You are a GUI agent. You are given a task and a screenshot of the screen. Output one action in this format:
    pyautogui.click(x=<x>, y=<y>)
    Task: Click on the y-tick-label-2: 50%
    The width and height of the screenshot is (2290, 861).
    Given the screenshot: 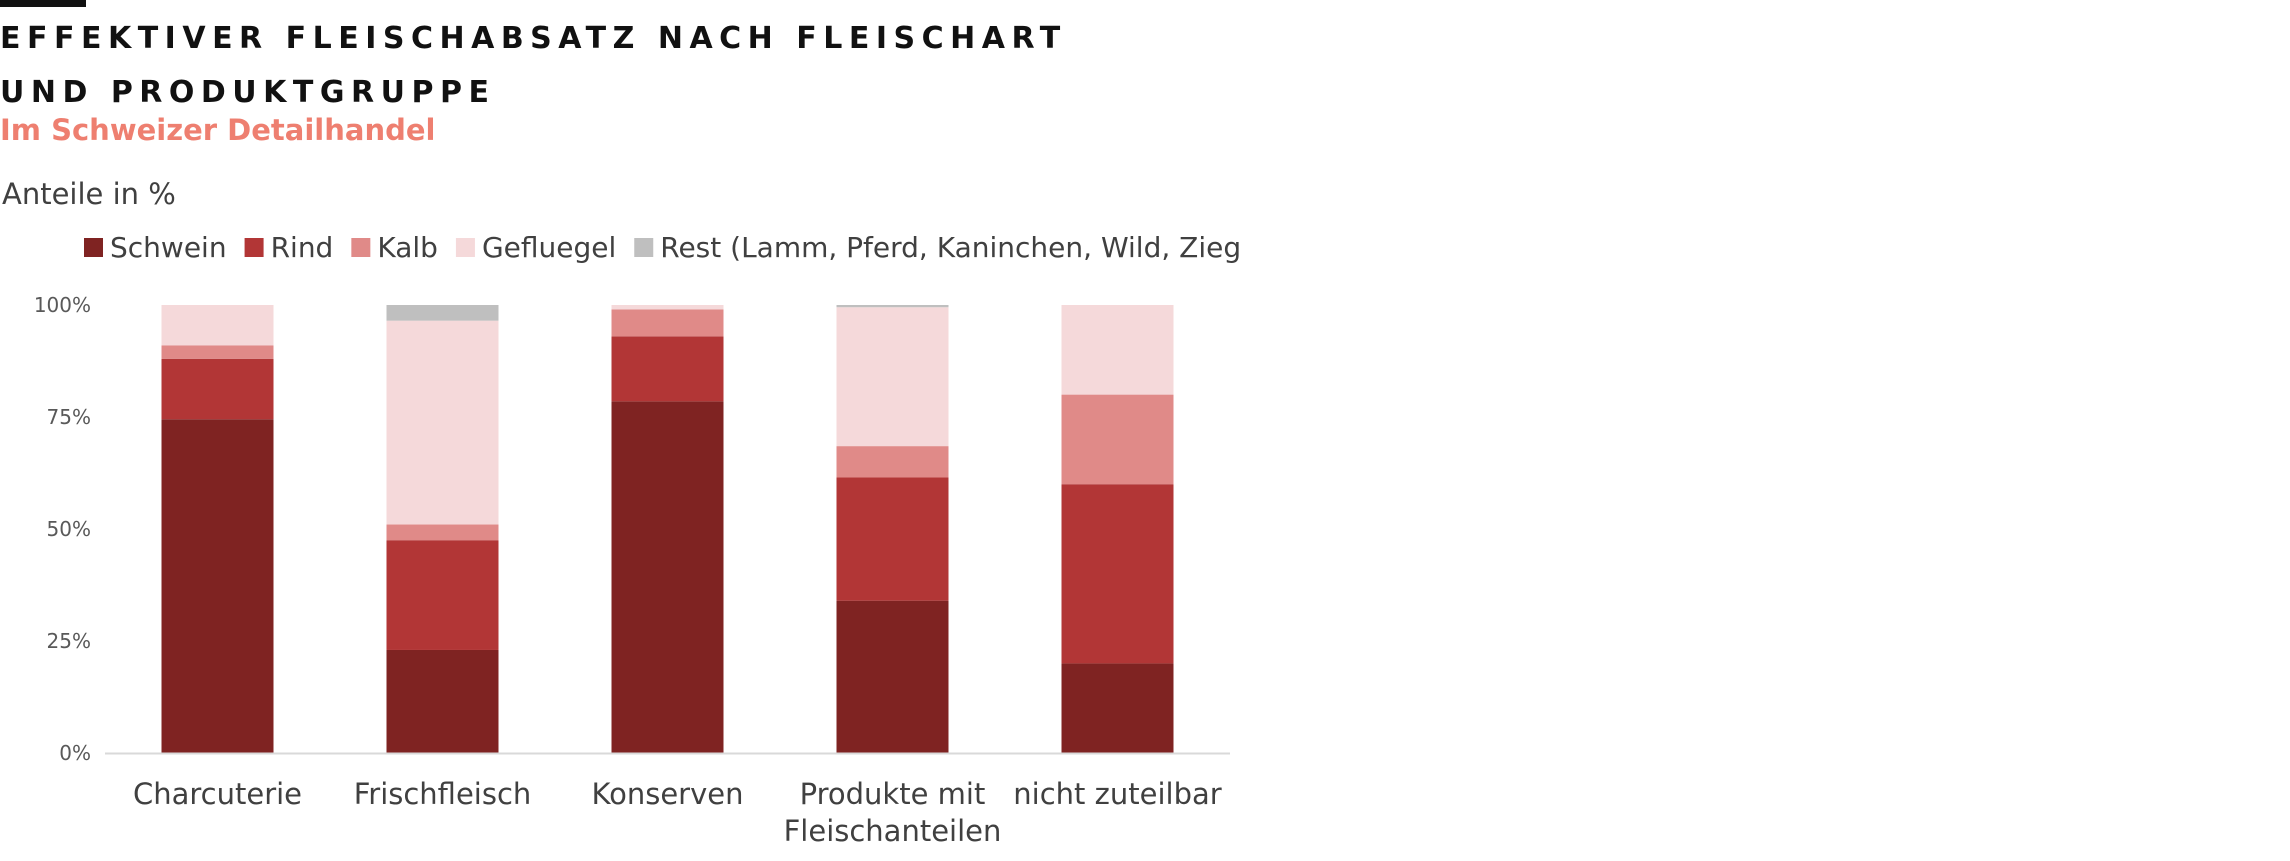 What is the action you would take?
    pyautogui.click(x=69, y=529)
    